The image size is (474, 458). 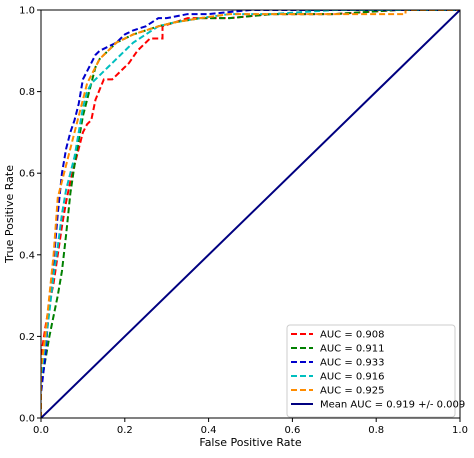 I want to click on legend-box, so click(x=371, y=371).